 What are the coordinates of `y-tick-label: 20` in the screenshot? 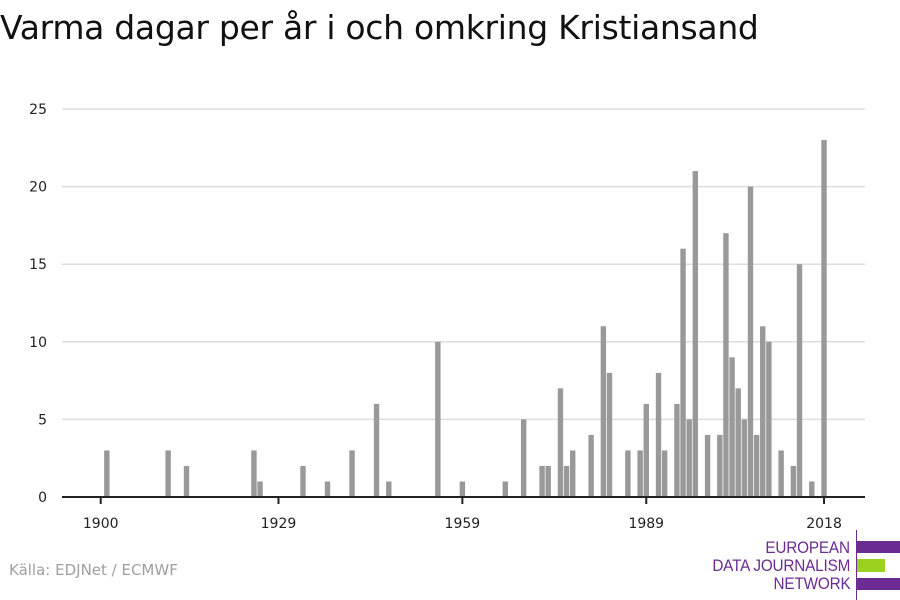 It's located at (38, 188).